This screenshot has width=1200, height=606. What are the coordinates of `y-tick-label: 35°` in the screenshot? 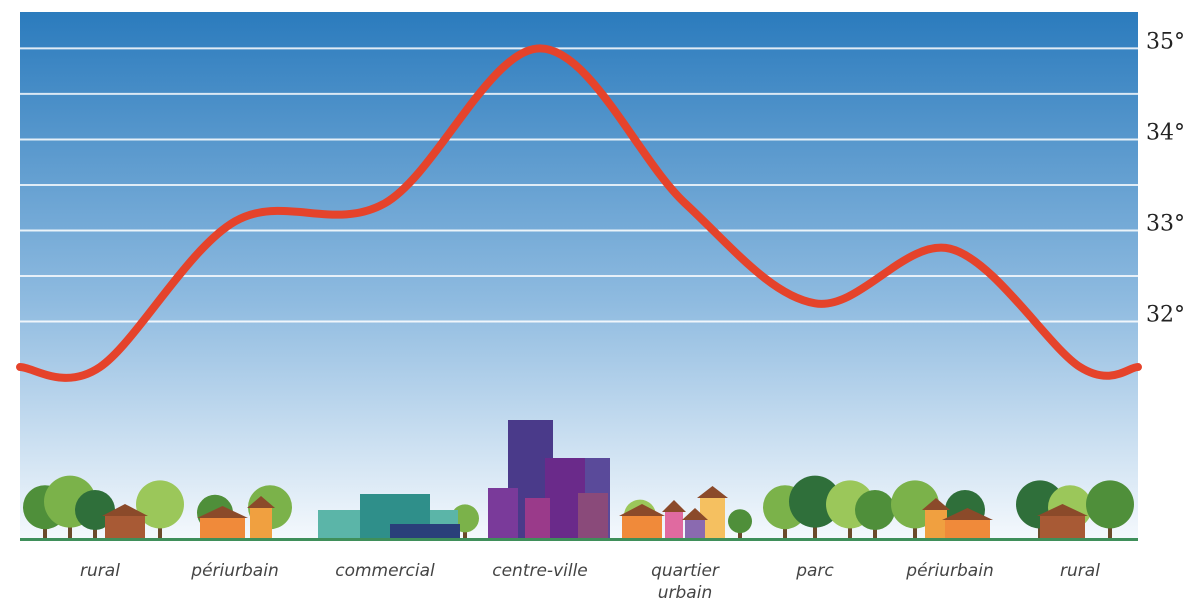 It's located at (1165, 41).